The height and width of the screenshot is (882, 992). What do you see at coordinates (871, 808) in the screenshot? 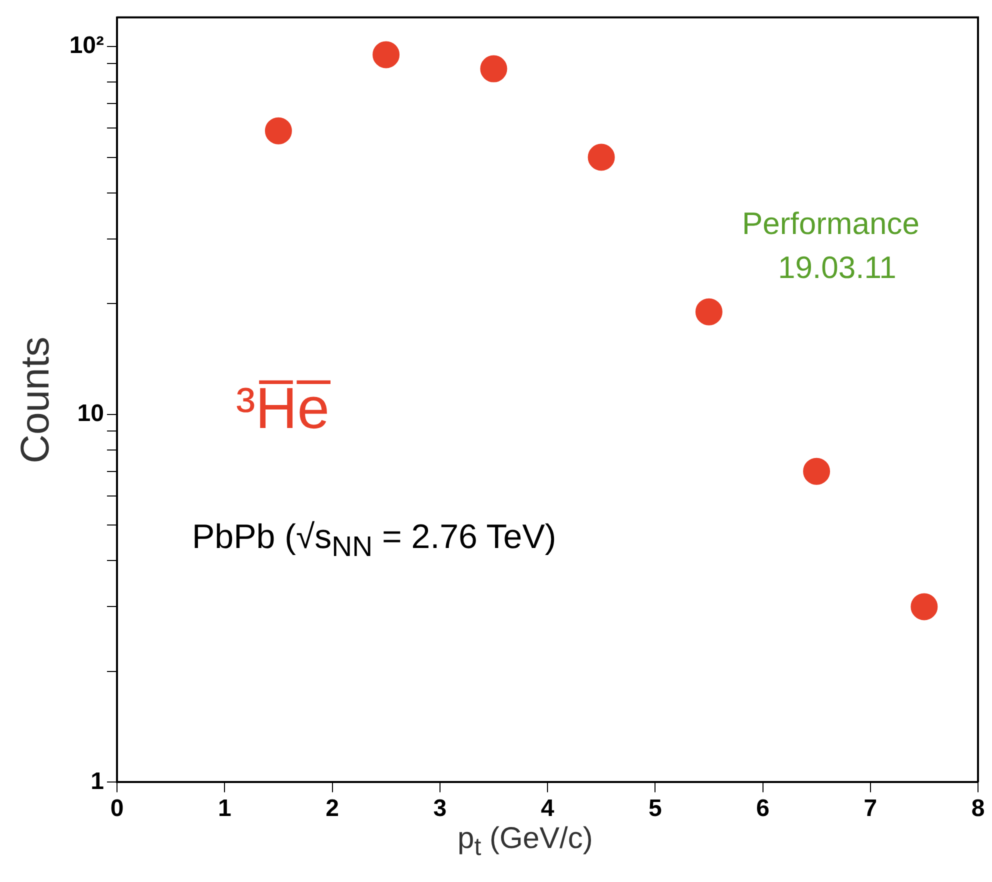
I see `x-tick-label: 7` at bounding box center [871, 808].